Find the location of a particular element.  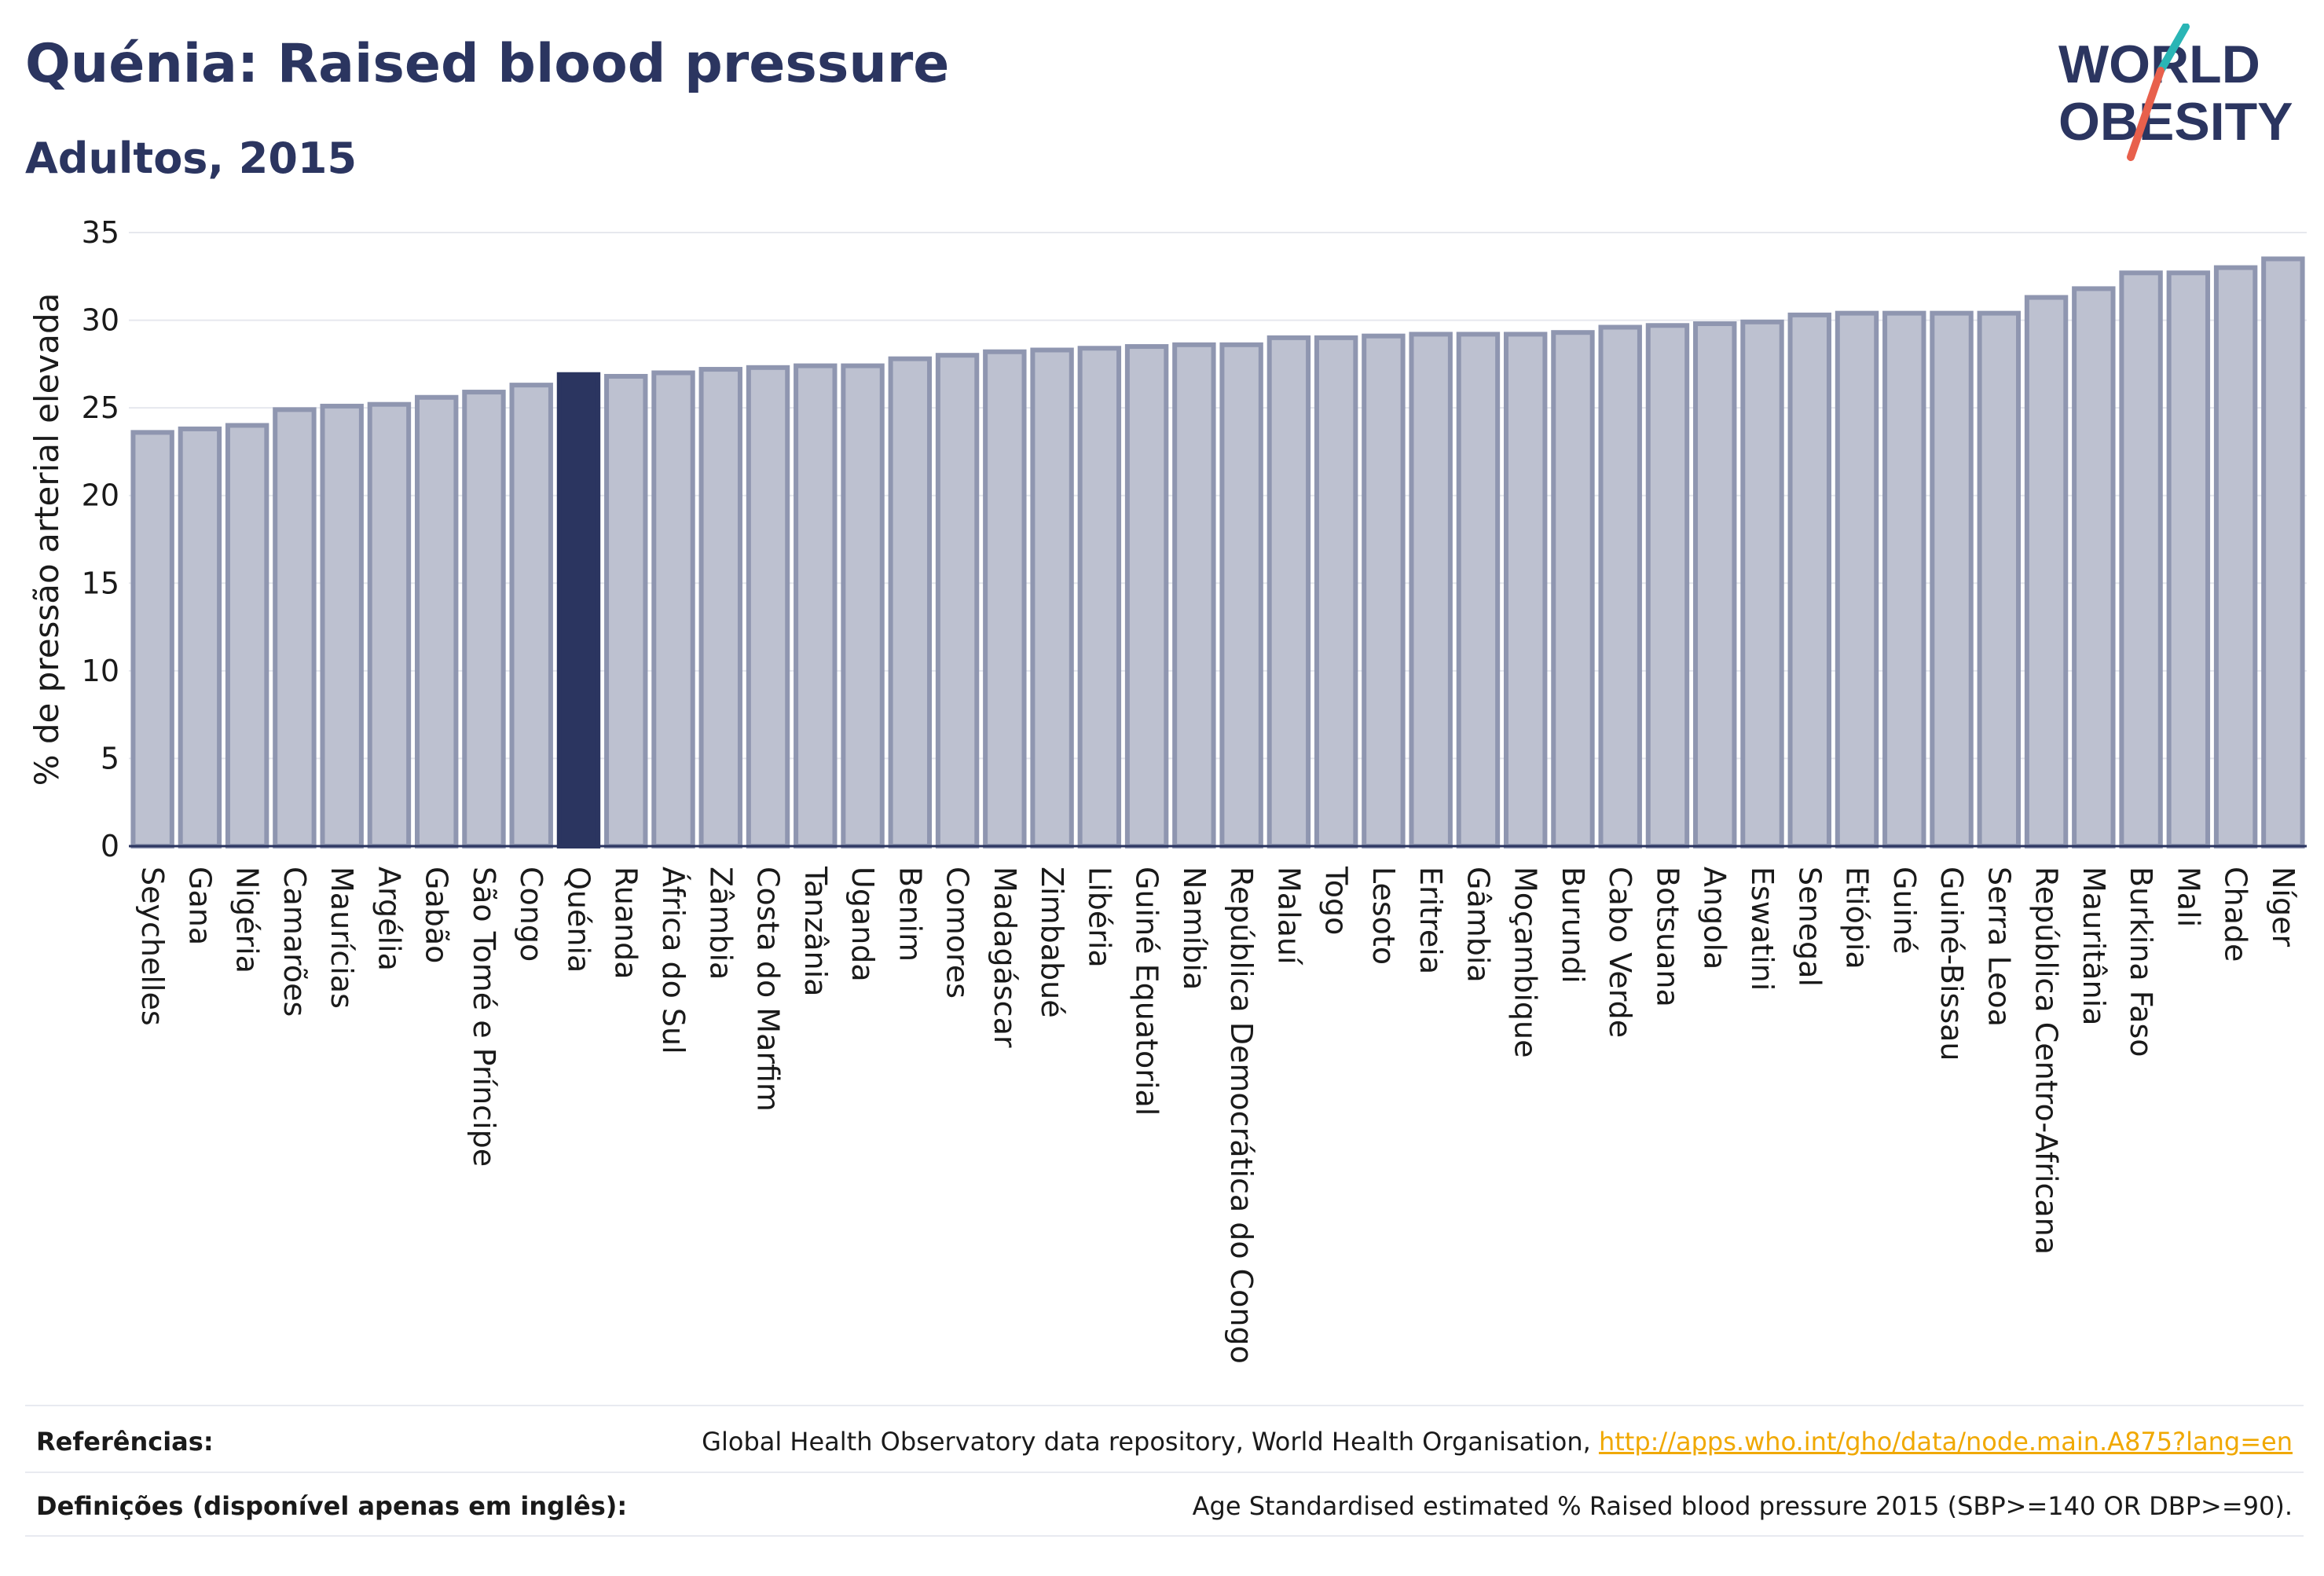

footer-divider-bottom is located at coordinates (1164, 1536).